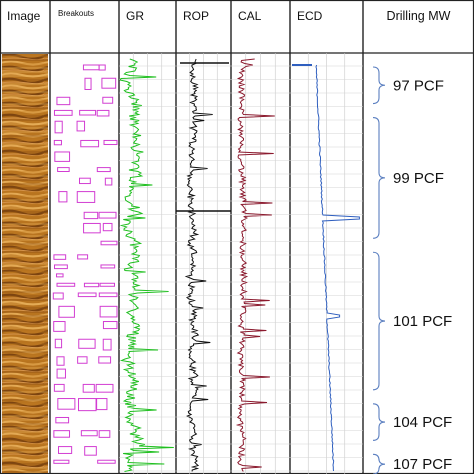 The width and height of the screenshot is (474, 474). What do you see at coordinates (422, 321) in the screenshot?
I see `mw-label-3: 101 PCF` at bounding box center [422, 321].